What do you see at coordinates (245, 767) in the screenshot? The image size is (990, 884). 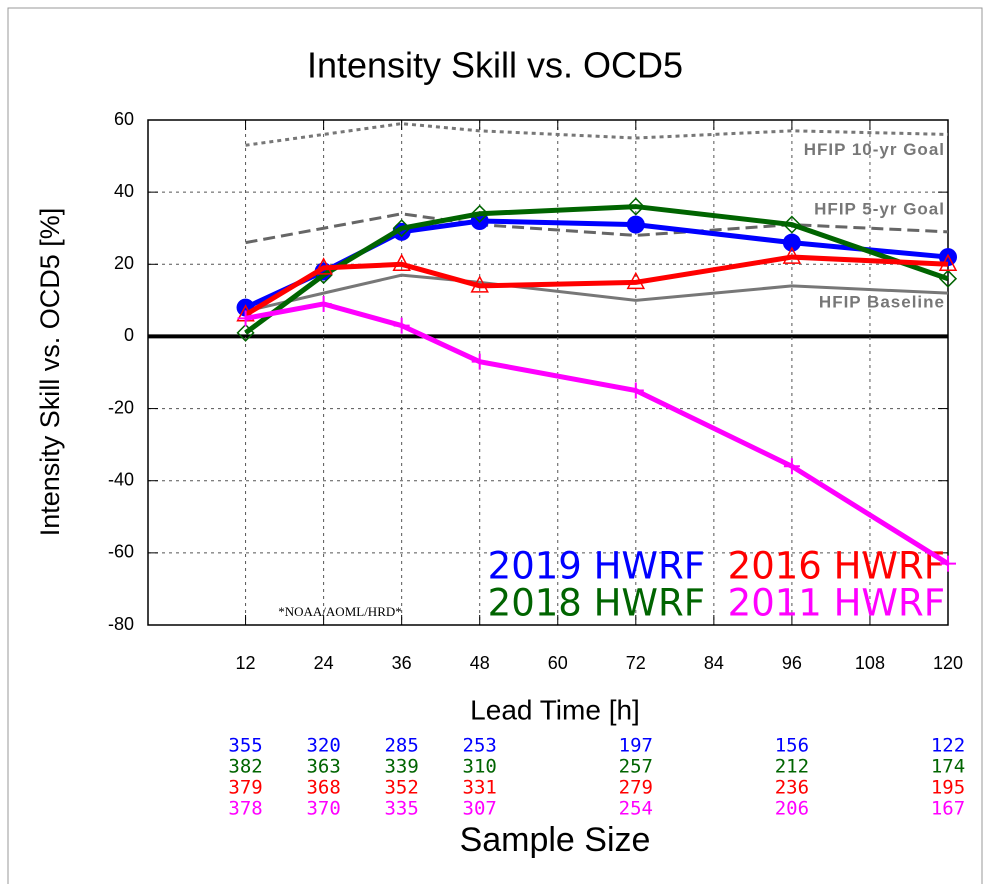 I see `sample-size: 382` at bounding box center [245, 767].